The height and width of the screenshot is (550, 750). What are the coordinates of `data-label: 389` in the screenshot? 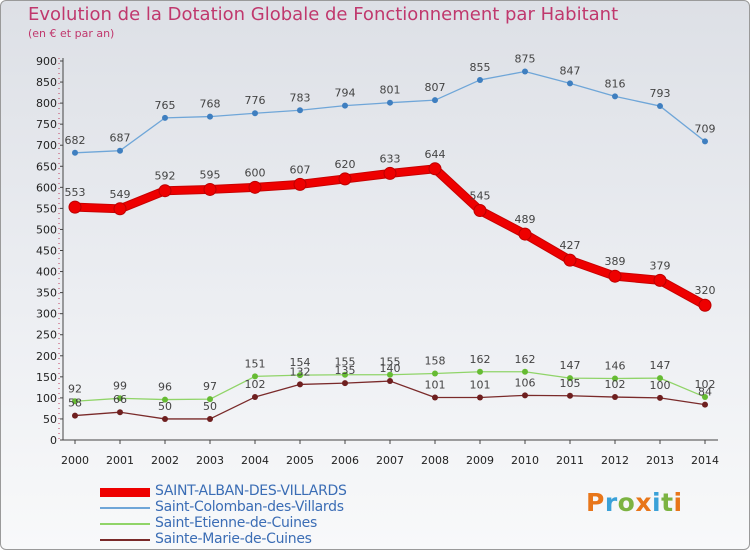 It's located at (615, 261).